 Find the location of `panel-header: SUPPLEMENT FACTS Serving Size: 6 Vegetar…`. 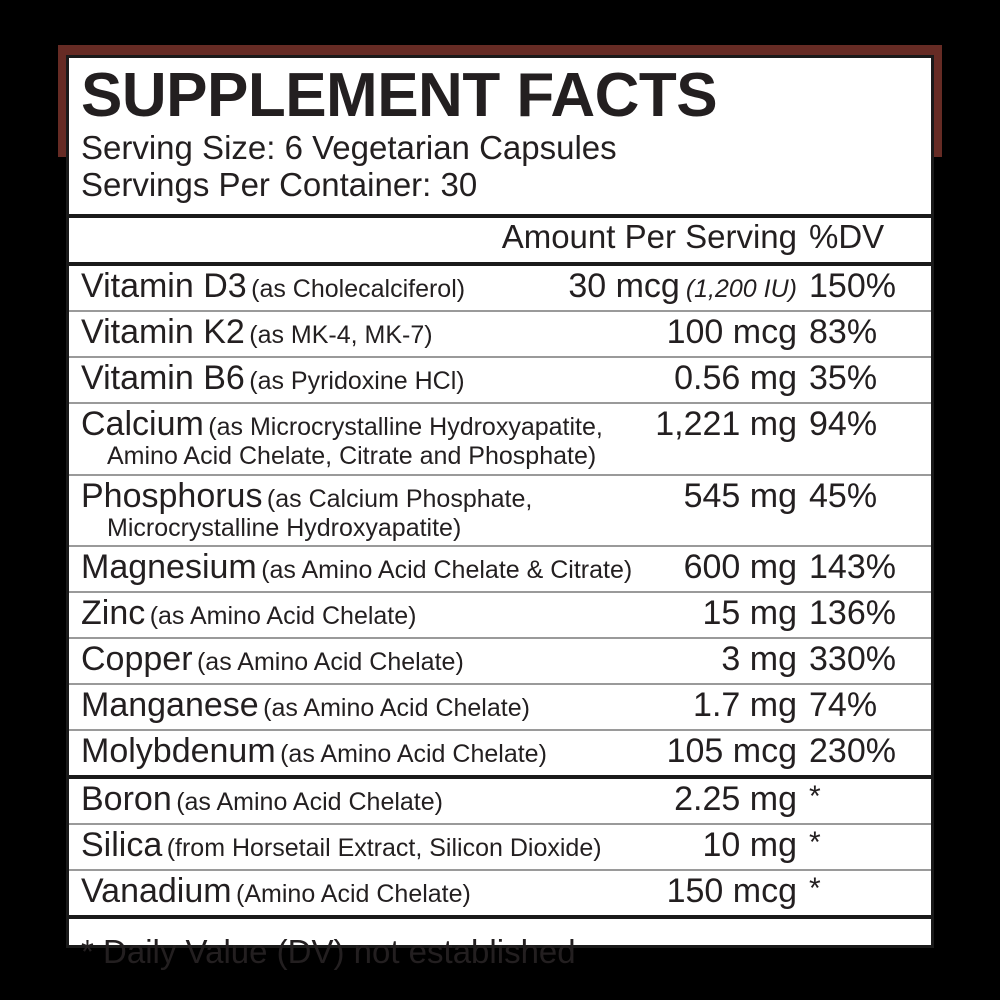

panel-header: SUPPLEMENT FACTS Serving Size: 6 Vegetar… is located at coordinates (500, 137).